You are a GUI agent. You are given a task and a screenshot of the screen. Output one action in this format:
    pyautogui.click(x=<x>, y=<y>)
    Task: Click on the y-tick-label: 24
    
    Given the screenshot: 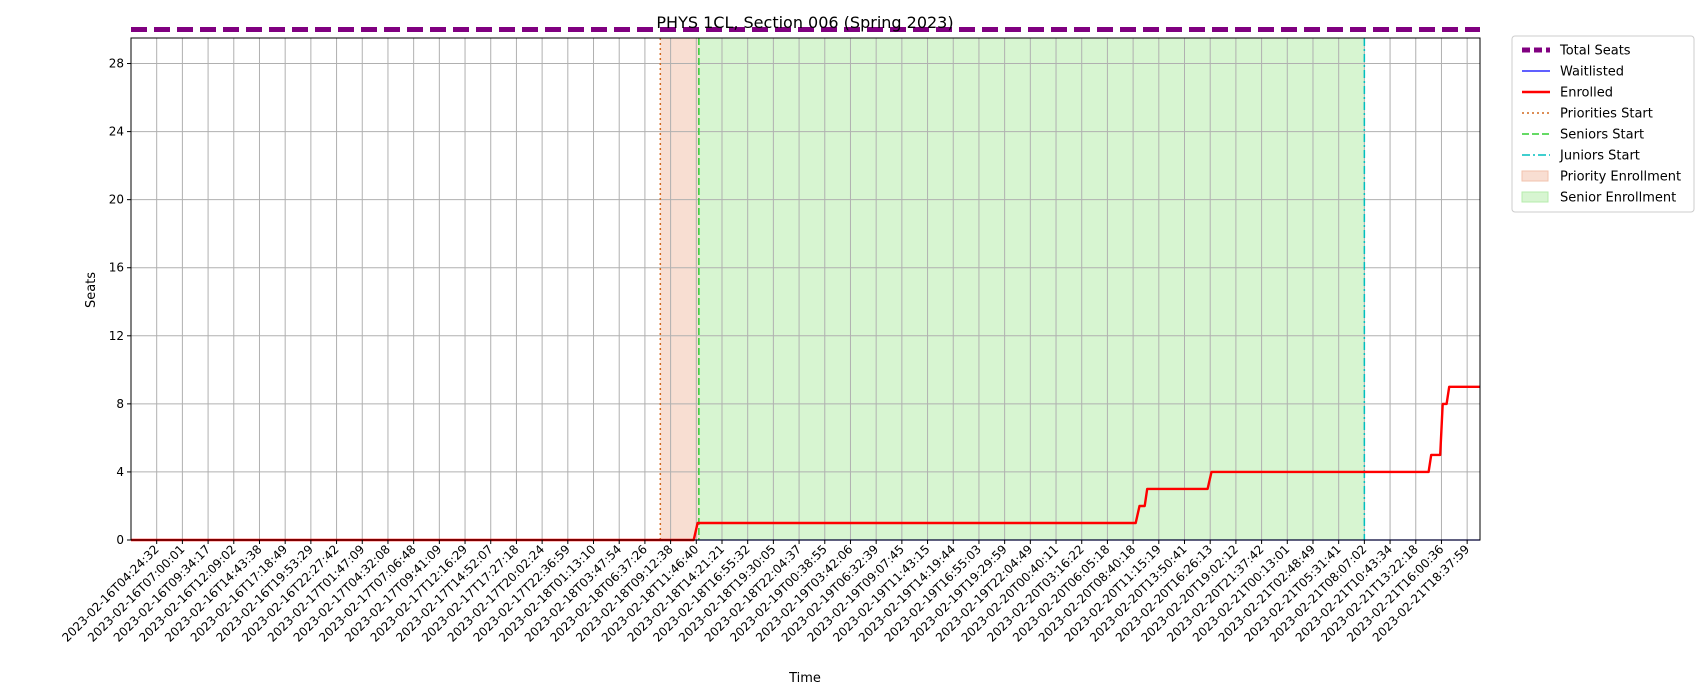 What is the action you would take?
    pyautogui.click(x=116, y=132)
    